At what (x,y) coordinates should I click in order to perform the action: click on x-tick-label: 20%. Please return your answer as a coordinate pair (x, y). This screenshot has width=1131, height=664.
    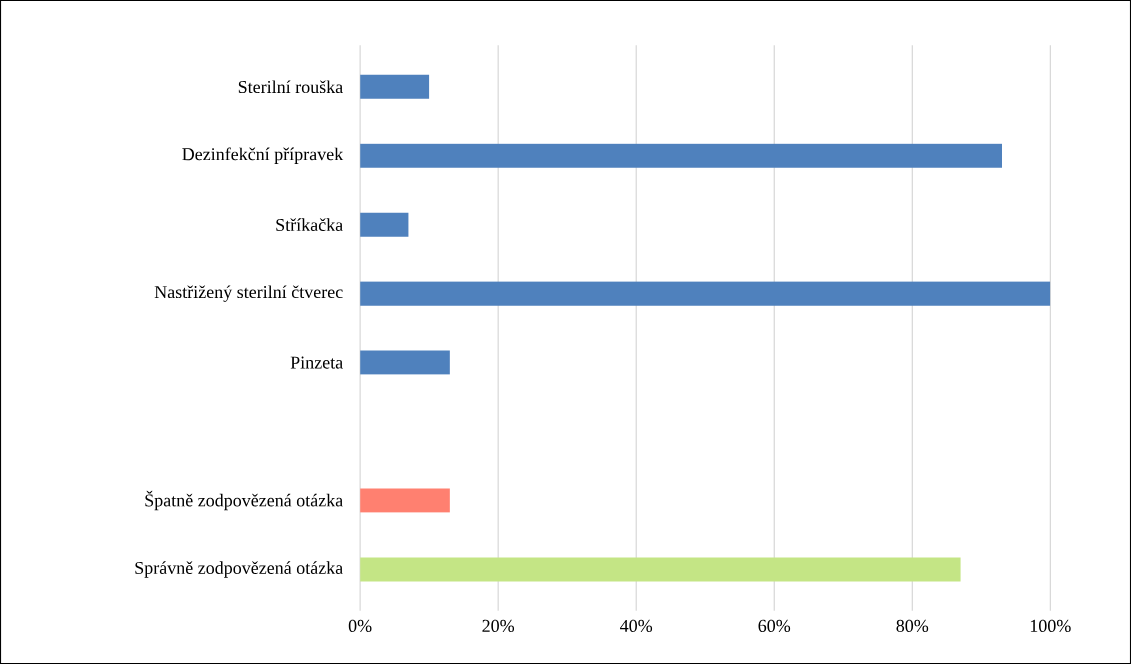
    Looking at the image, I should click on (498, 625).